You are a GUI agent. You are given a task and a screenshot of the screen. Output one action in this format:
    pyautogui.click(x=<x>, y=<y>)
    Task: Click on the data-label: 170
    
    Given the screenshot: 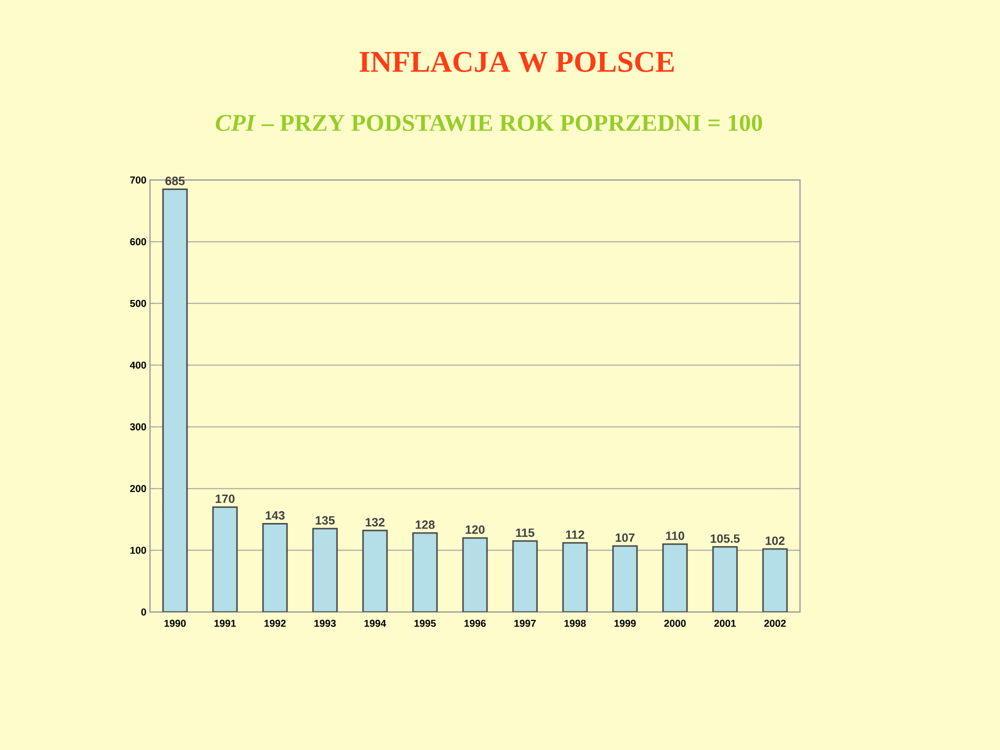 What is the action you would take?
    pyautogui.click(x=225, y=498)
    